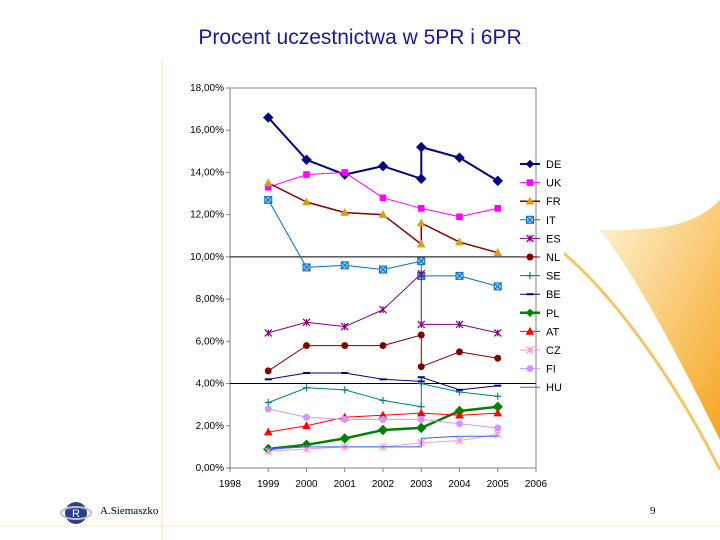  Describe the element at coordinates (498, 484) in the screenshot. I see `x-tick-label: 2005` at that location.